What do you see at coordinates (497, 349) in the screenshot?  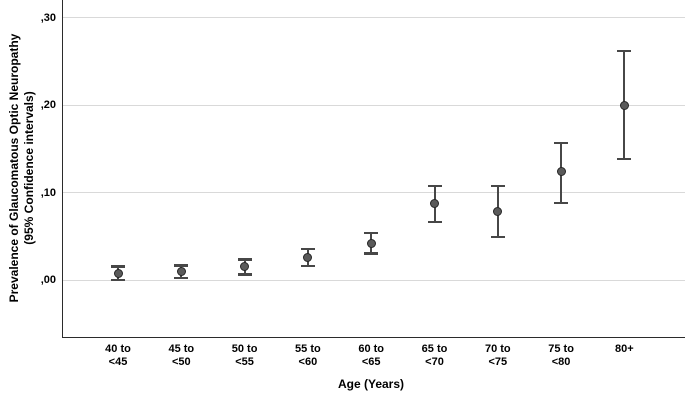 I see `x-tick-label-line: 70 to` at bounding box center [497, 349].